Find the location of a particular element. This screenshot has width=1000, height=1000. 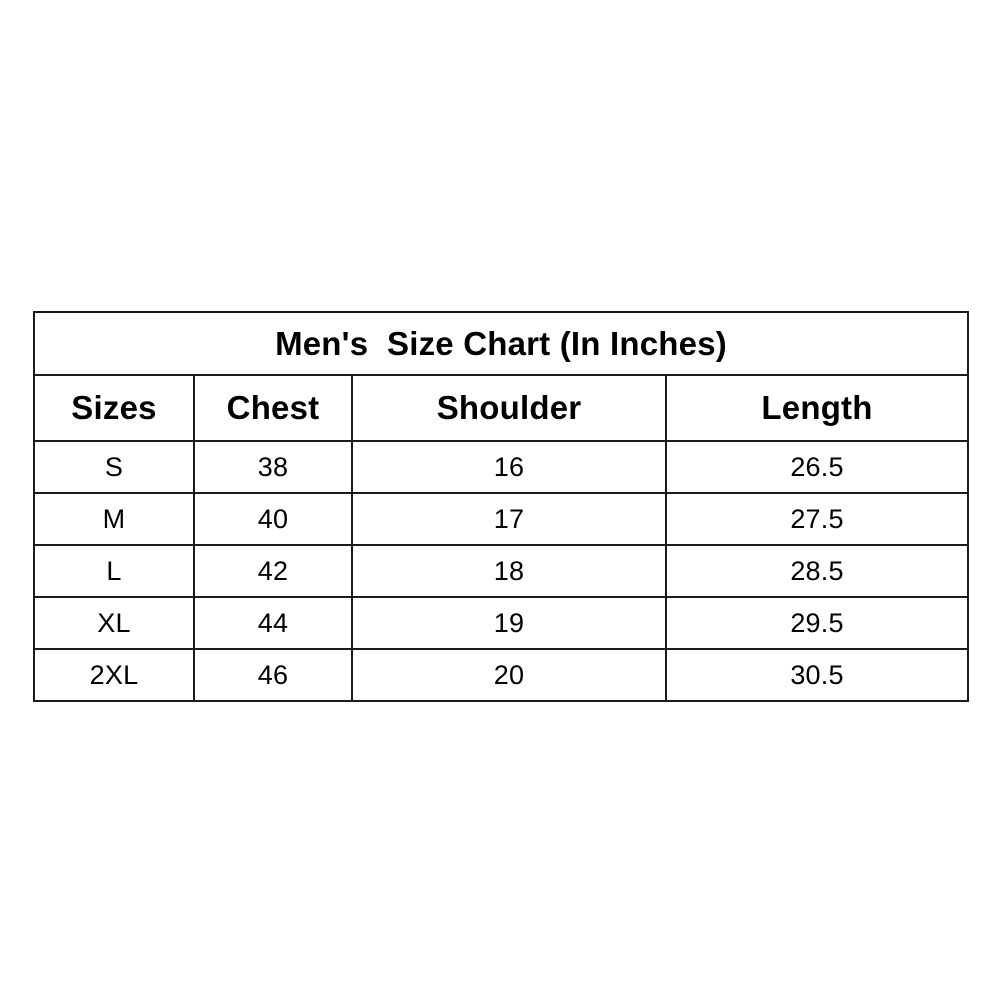

cell-size: S is located at coordinates (114, 467).